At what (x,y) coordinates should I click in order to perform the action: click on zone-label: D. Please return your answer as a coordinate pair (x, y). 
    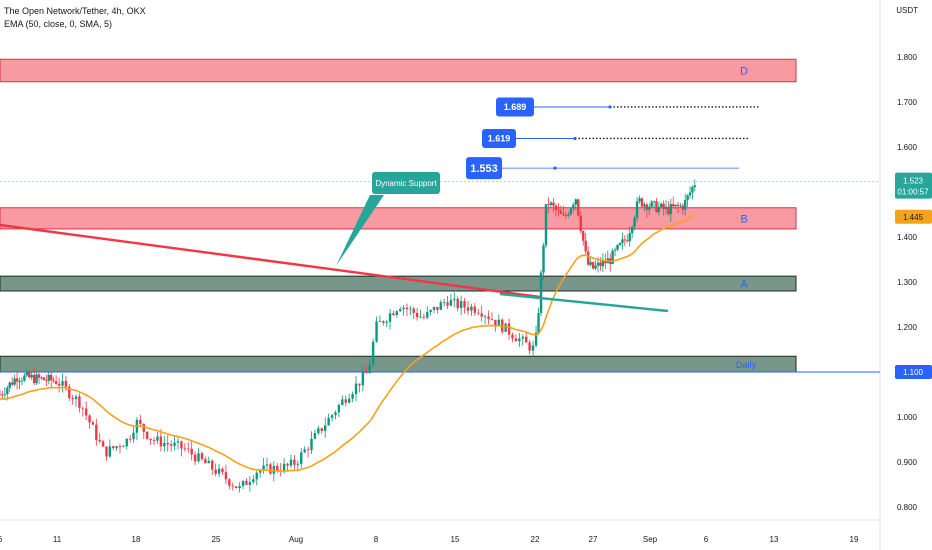
    Looking at the image, I should click on (744, 72).